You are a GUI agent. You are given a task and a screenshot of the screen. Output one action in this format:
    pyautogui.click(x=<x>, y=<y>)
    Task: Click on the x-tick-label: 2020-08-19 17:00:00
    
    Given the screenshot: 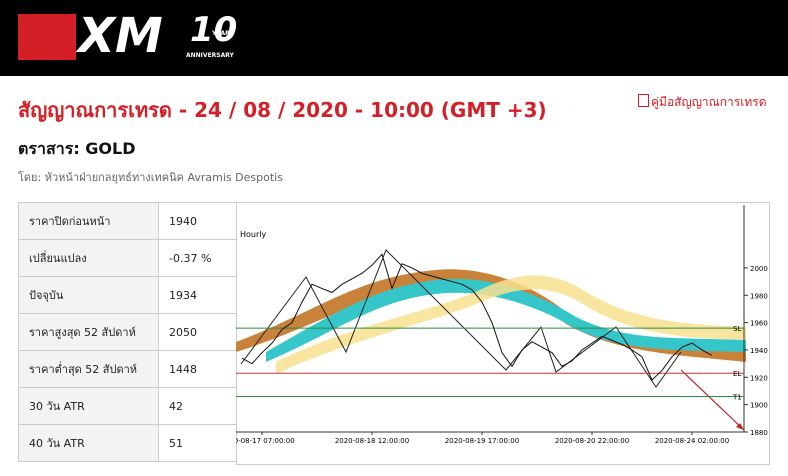 What is the action you would take?
    pyautogui.click(x=482, y=441)
    